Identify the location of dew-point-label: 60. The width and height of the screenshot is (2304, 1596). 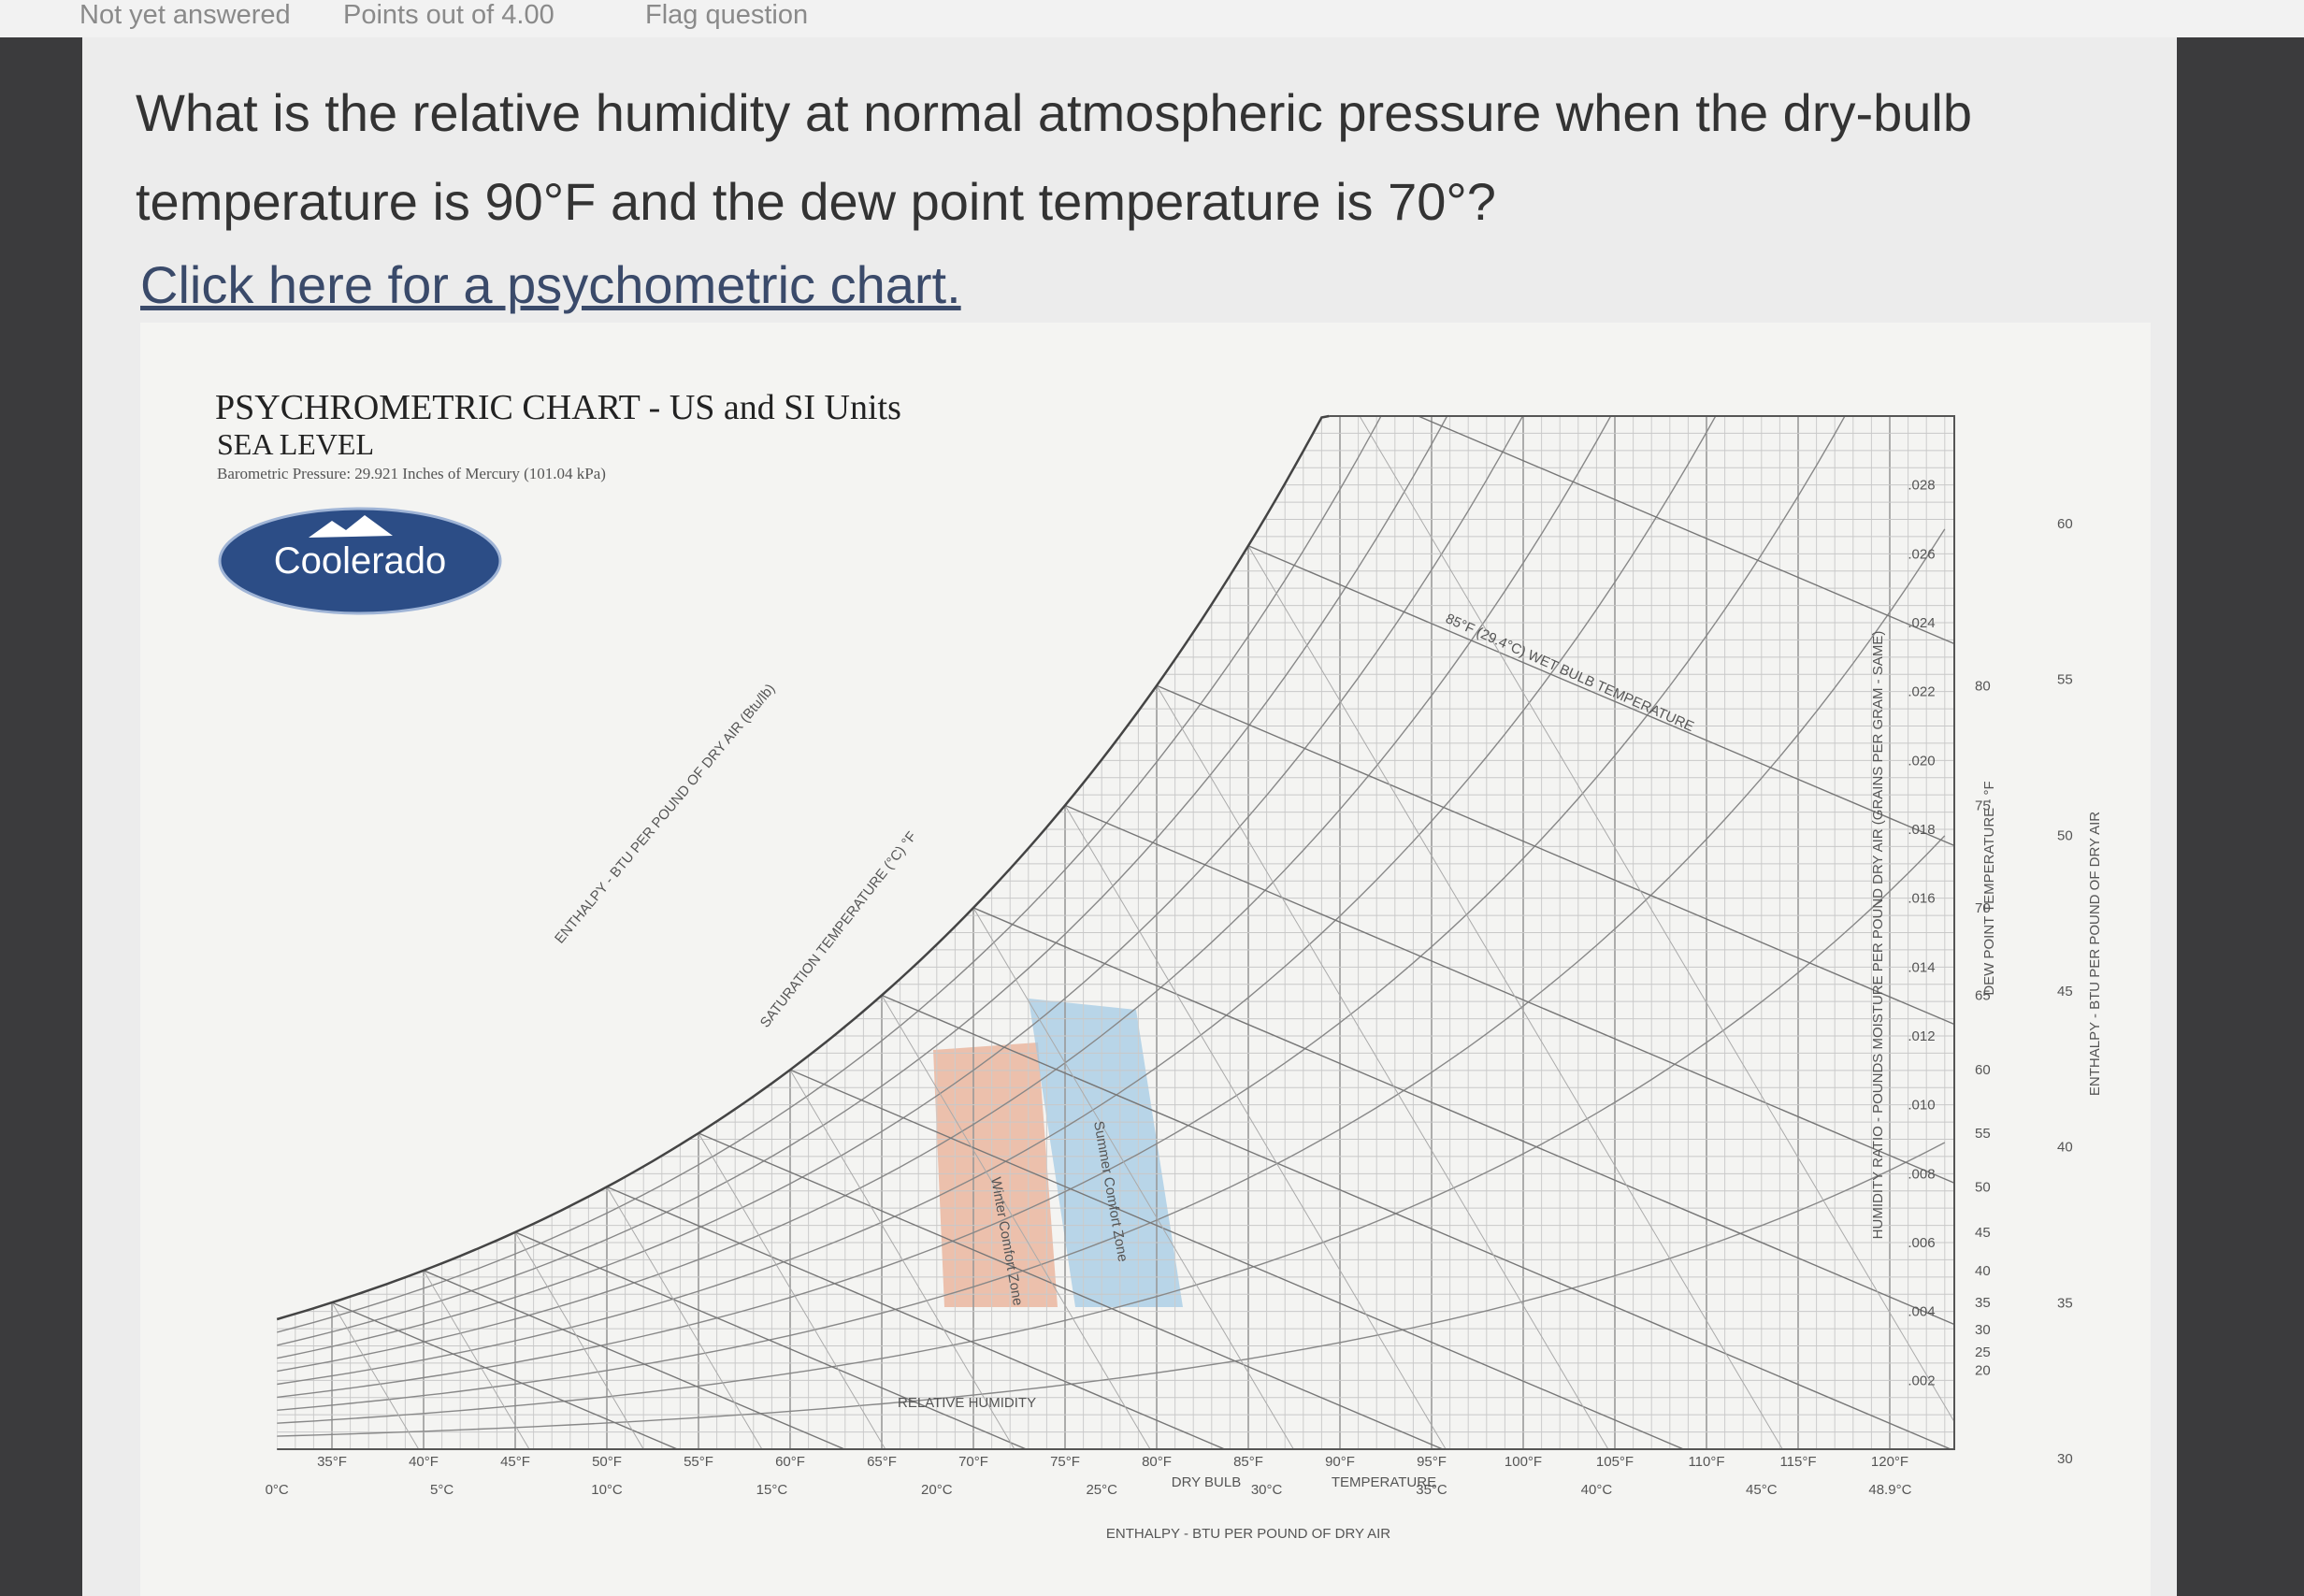
(1983, 1070).